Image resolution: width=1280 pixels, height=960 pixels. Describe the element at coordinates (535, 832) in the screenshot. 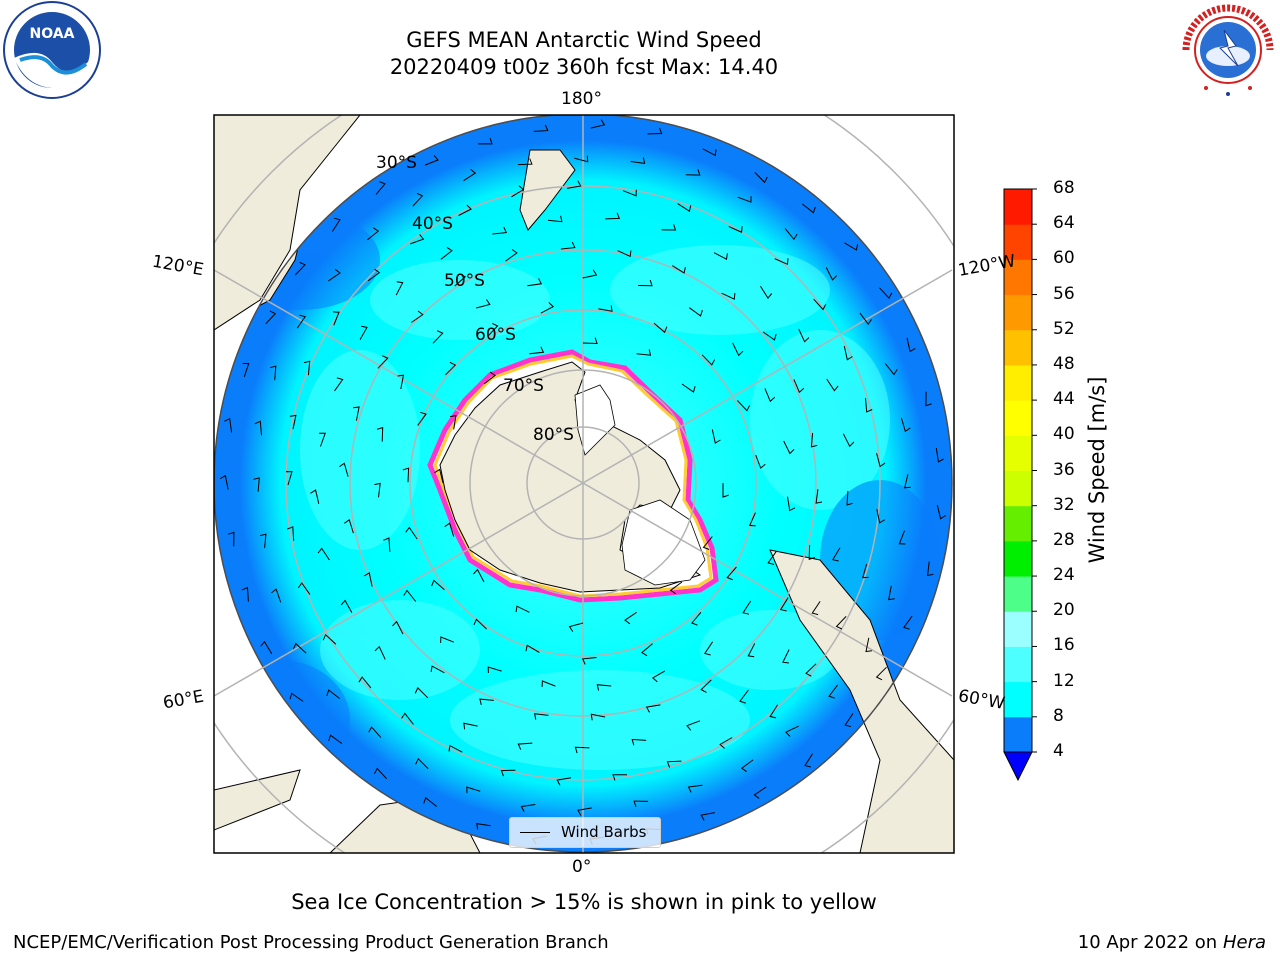

I see `legend-line-swatch` at that location.